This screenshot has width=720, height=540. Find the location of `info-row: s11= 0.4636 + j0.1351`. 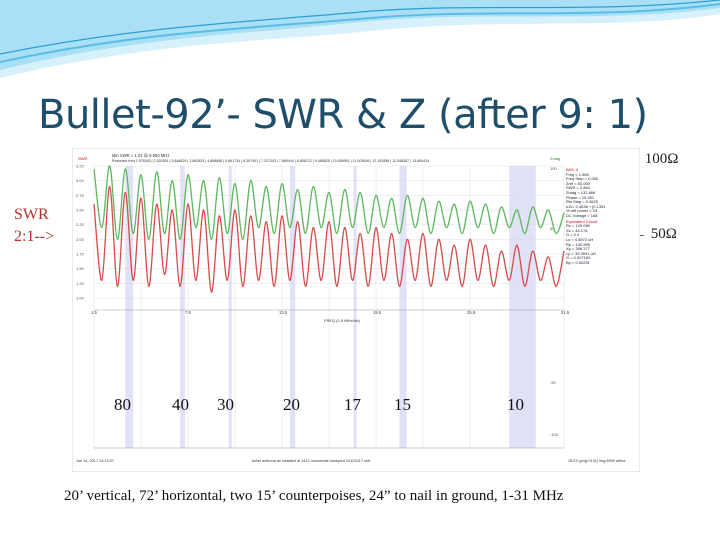

info-row: s11= 0.4636 + j0.1351 is located at coordinates (586, 206).